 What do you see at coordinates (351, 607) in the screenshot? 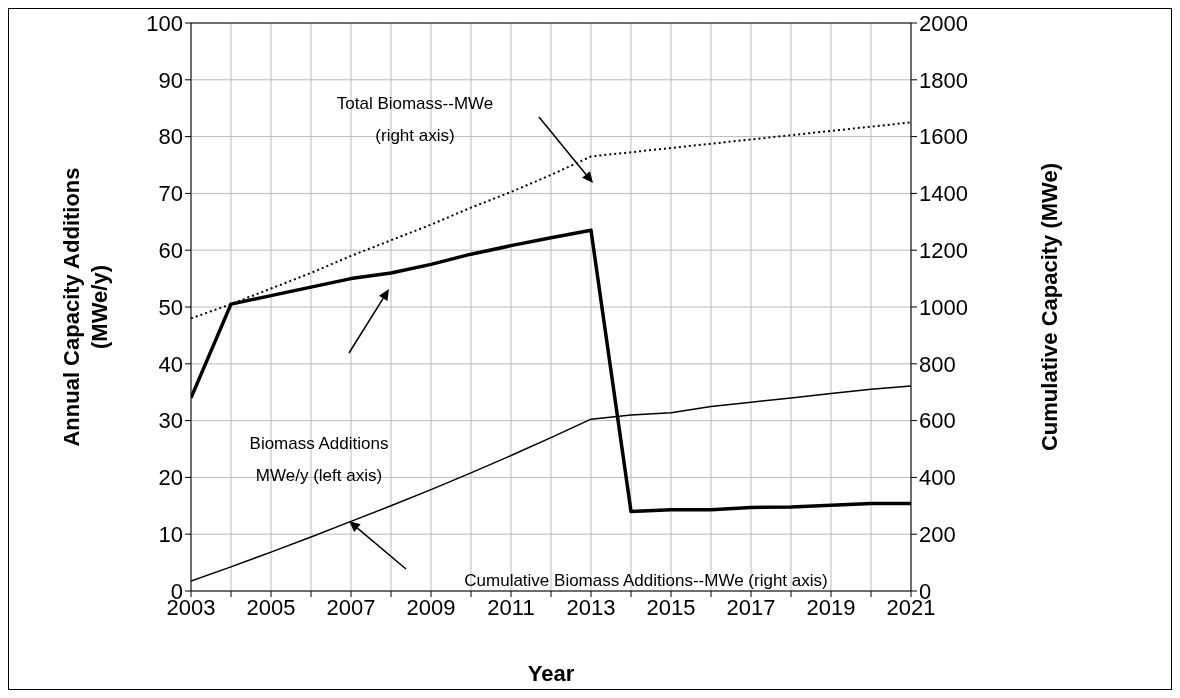
I see `x-tick-label: 2007` at bounding box center [351, 607].